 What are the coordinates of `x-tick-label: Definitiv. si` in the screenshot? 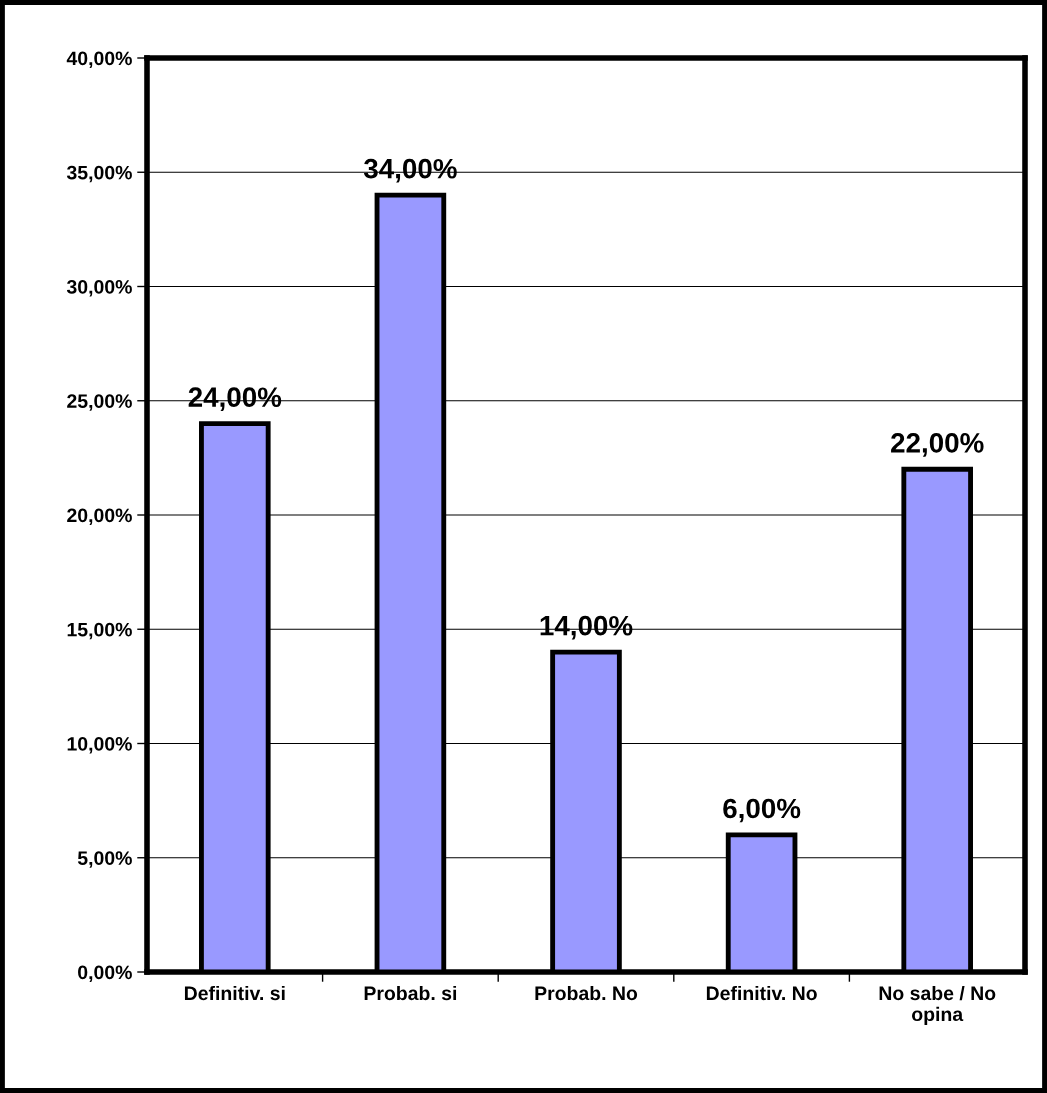 It's located at (234, 993).